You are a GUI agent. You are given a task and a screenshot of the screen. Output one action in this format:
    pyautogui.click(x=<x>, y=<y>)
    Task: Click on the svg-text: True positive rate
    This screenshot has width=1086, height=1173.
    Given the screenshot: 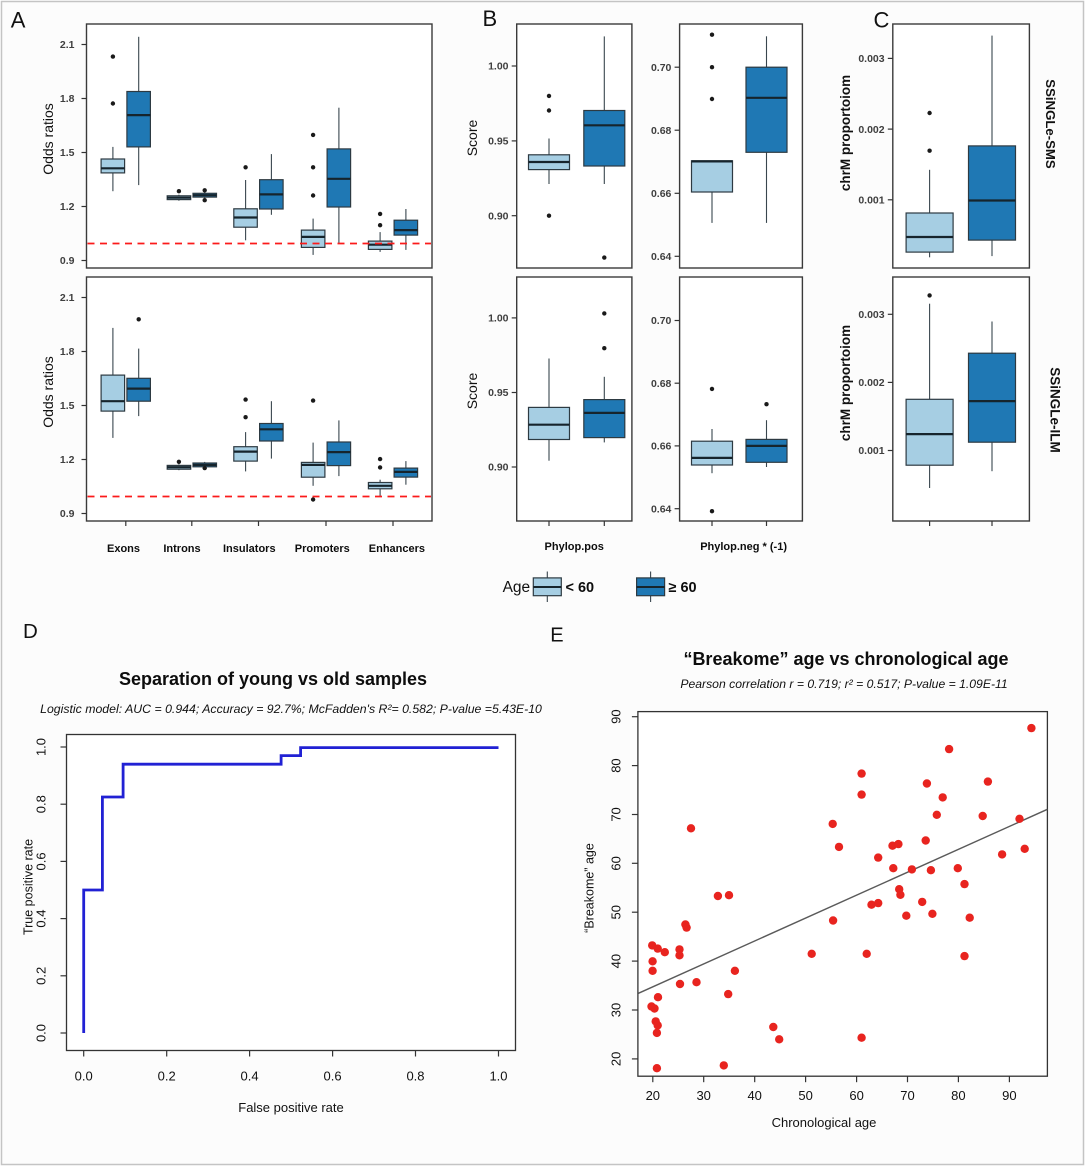 What is the action you would take?
    pyautogui.click(x=29, y=887)
    